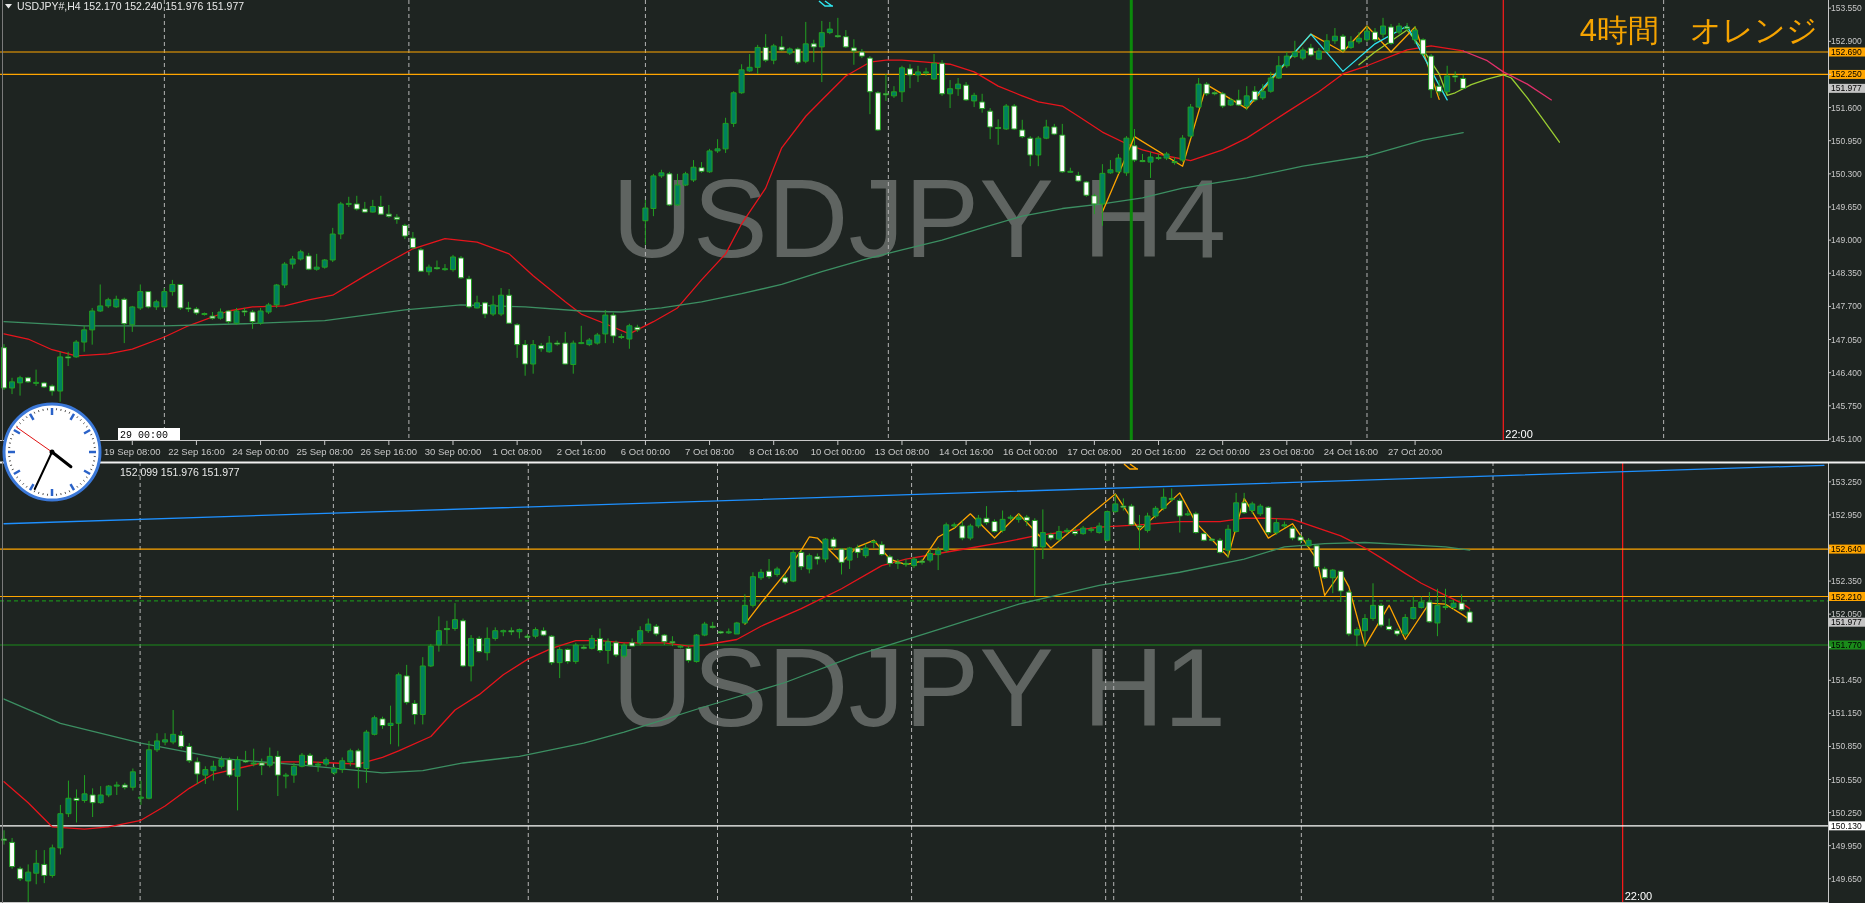 Image resolution: width=1865 pixels, height=903 pixels. What do you see at coordinates (966, 451) in the screenshot?
I see `x-tick-label: 14 Oct 16:00` at bounding box center [966, 451].